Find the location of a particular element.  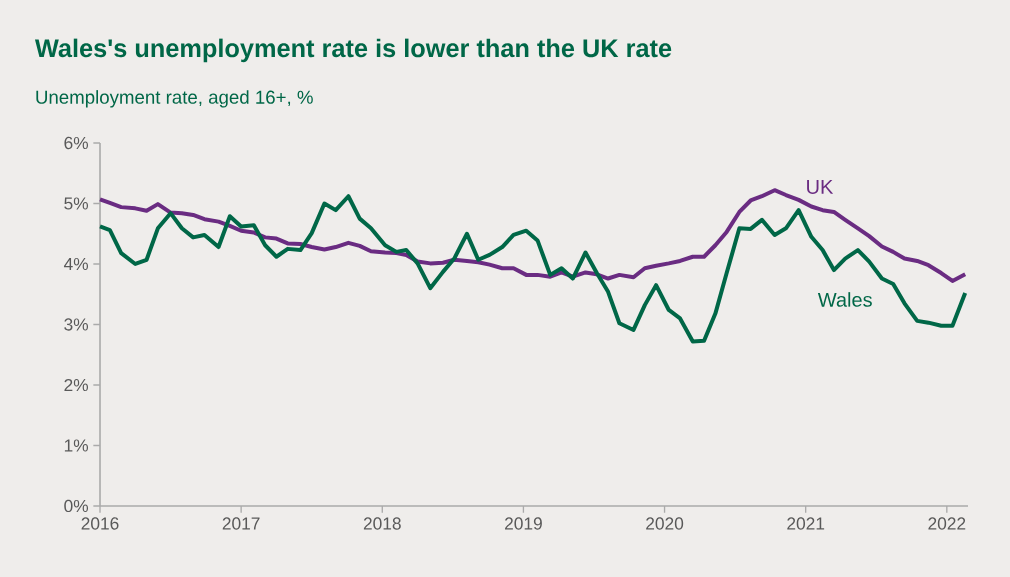

x-tick-label: 2016 is located at coordinates (100, 523).